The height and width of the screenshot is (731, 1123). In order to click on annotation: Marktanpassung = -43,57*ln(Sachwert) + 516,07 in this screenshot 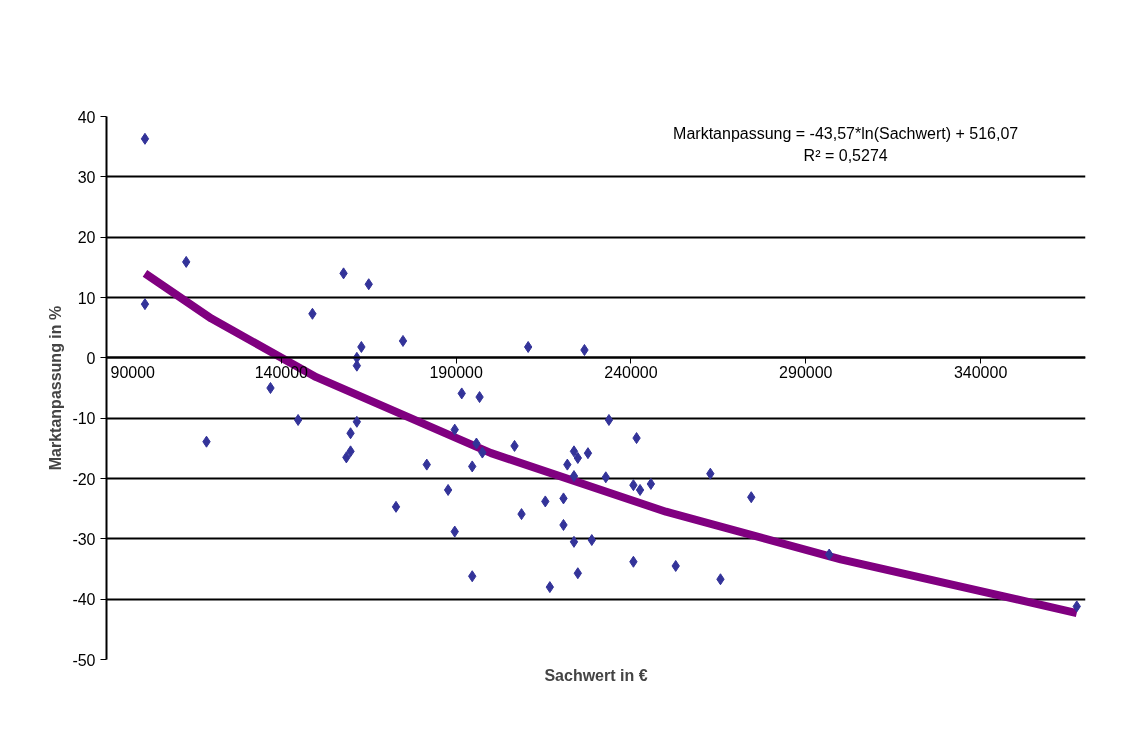, I will do `click(846, 133)`.